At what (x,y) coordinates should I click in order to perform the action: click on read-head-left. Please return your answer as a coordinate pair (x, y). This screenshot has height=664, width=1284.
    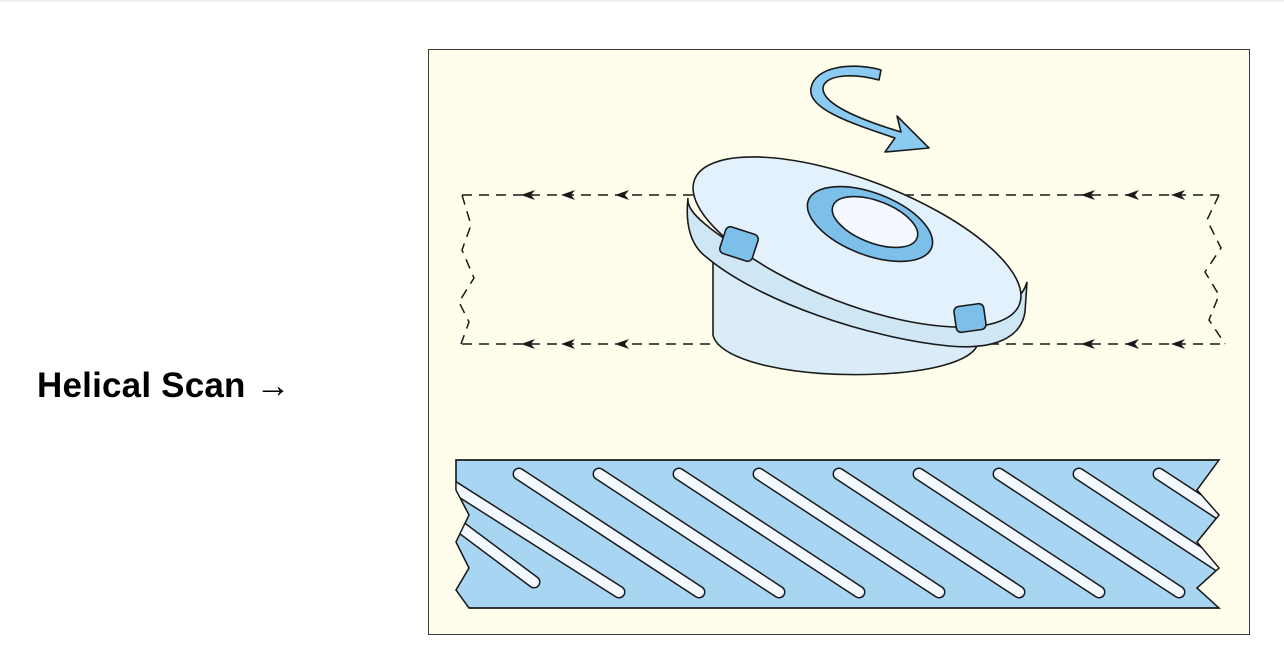
    Looking at the image, I should click on (739, 244).